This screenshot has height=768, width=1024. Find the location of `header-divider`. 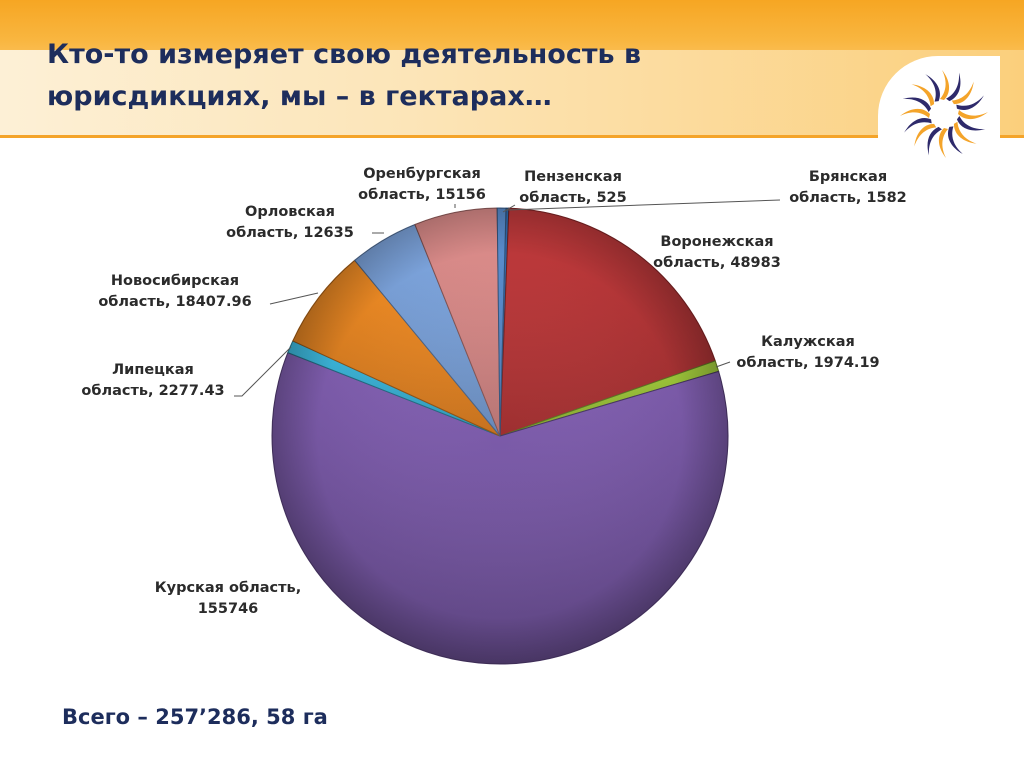

header-divider is located at coordinates (512, 136).